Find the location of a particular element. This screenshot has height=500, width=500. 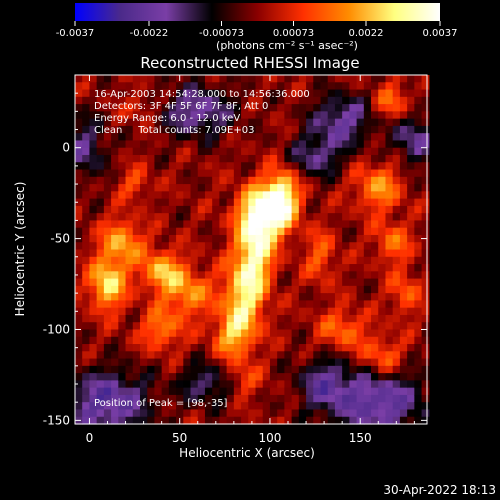

chart-title: Reconstructed RHESSI Image is located at coordinates (249, 63).